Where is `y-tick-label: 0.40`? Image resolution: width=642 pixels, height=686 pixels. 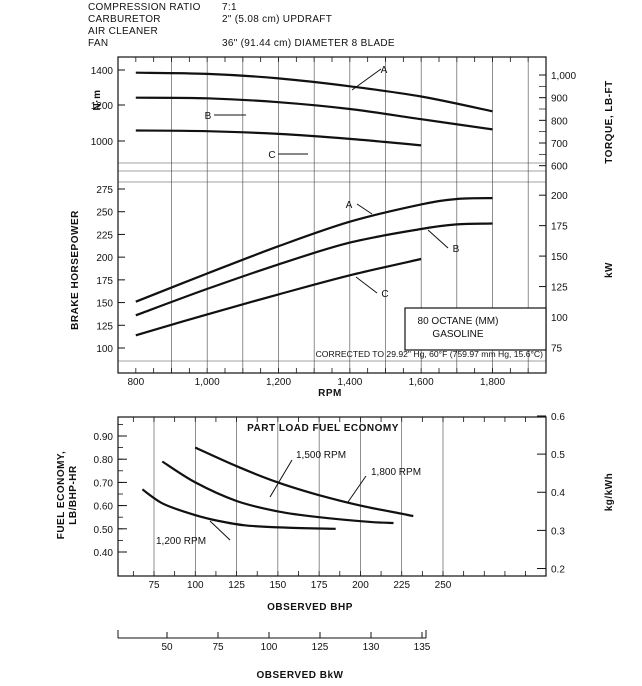 y-tick-label: 0.40 is located at coordinates (104, 553).